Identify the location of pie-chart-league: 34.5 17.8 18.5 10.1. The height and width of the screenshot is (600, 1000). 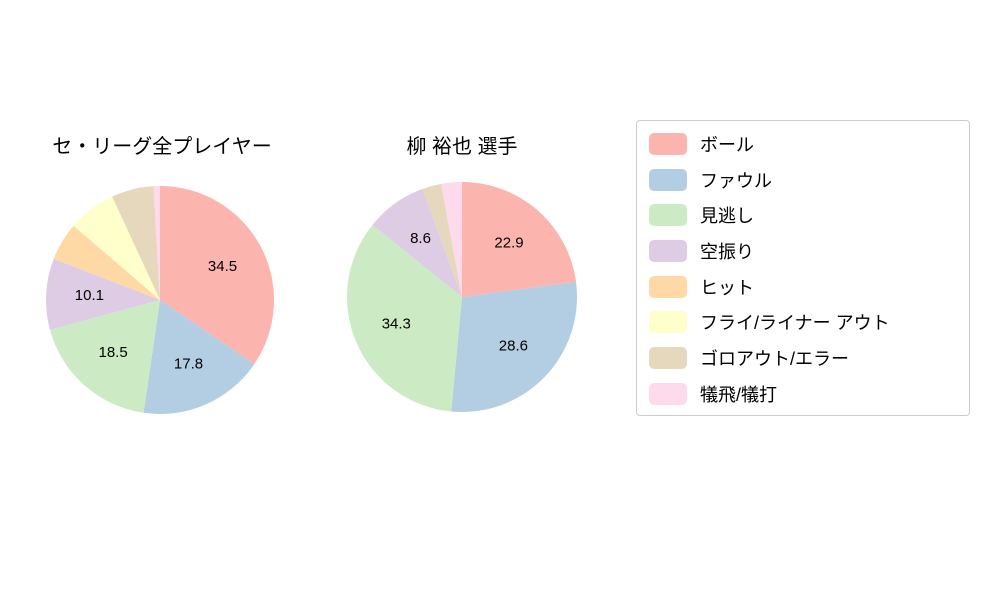
(160, 300).